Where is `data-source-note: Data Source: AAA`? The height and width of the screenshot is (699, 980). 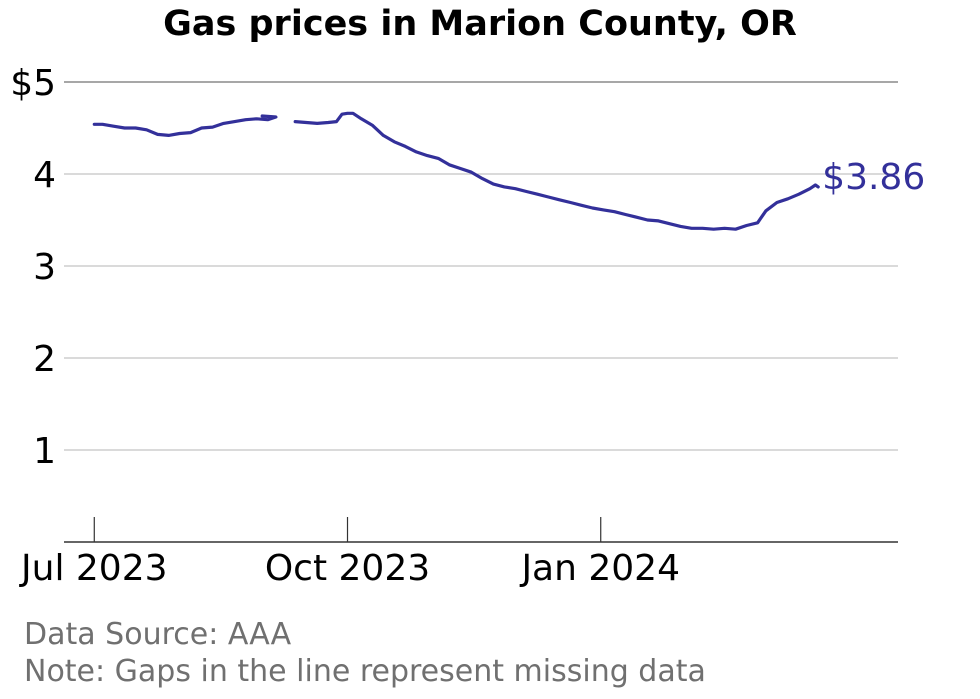
data-source-note: Data Source: AAA is located at coordinates (158, 634).